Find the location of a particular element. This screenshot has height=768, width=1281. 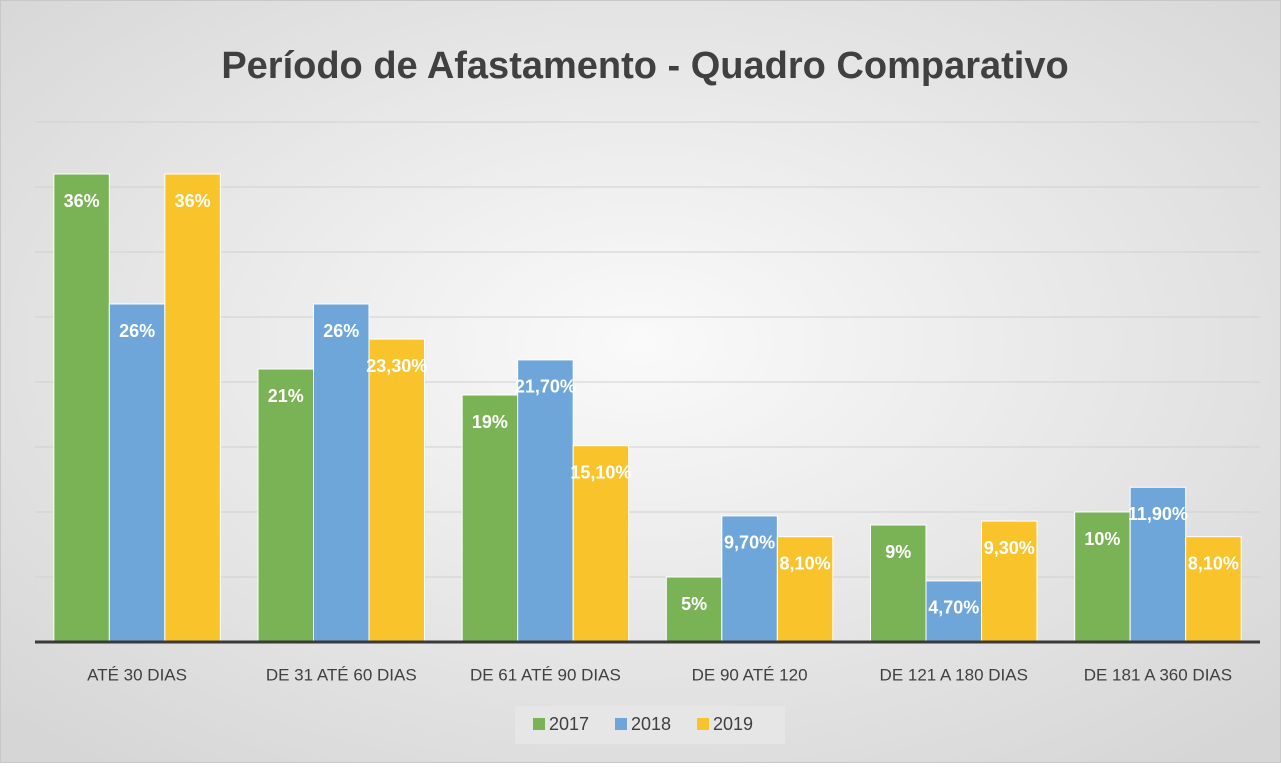

data-label: 15,10% is located at coordinates (600, 472).